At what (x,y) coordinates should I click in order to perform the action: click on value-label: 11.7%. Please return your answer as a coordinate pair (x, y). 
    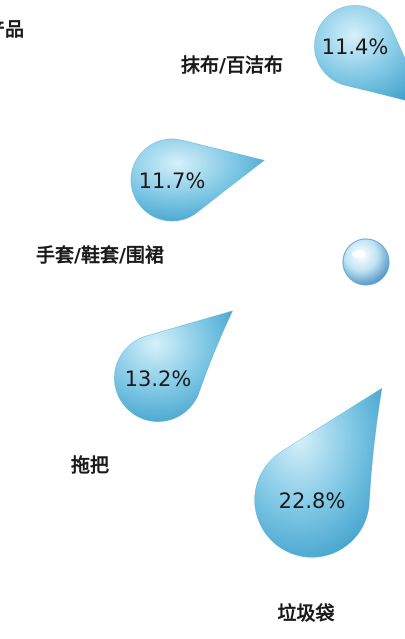
    Looking at the image, I should click on (172, 181).